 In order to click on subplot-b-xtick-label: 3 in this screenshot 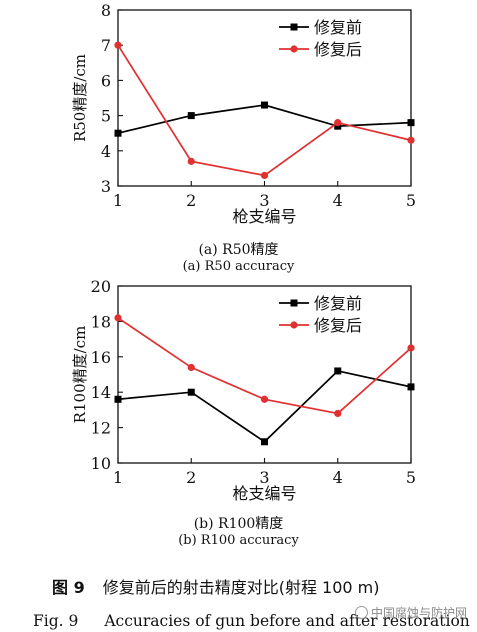, I will do `click(264, 477)`.